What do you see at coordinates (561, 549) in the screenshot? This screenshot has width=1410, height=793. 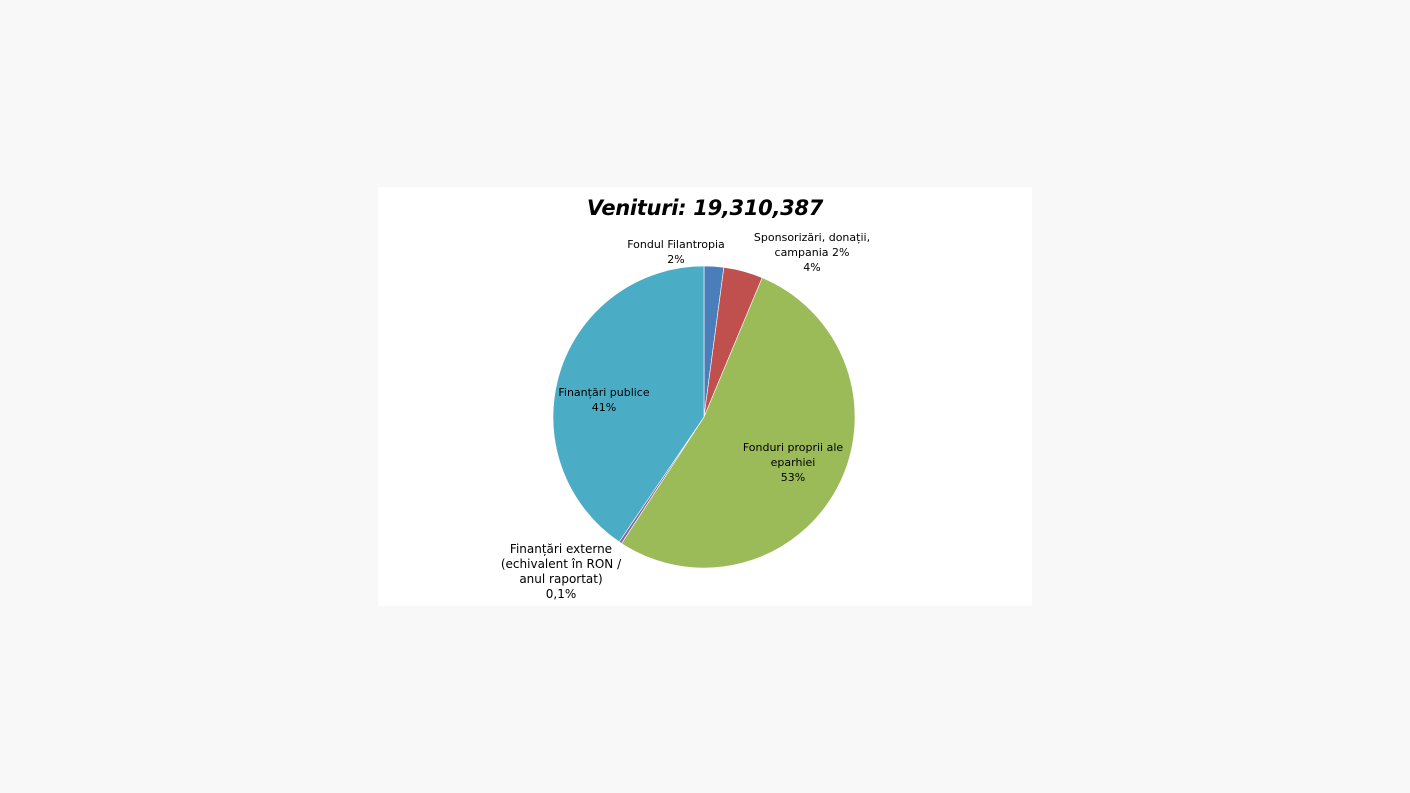 I see `label-line: Finanțări externe` at bounding box center [561, 549].